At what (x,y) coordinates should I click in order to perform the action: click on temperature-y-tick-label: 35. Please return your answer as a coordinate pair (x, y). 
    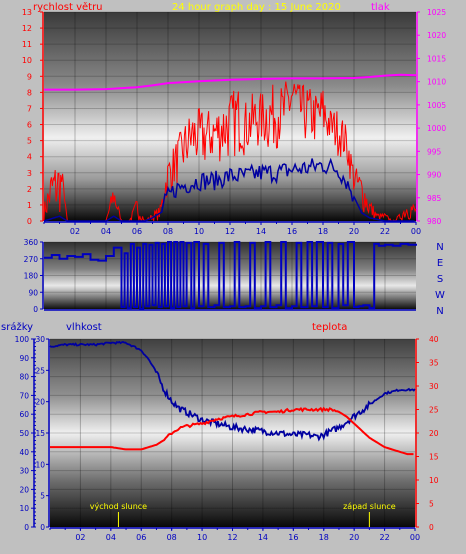
    Looking at the image, I should click on (434, 363).